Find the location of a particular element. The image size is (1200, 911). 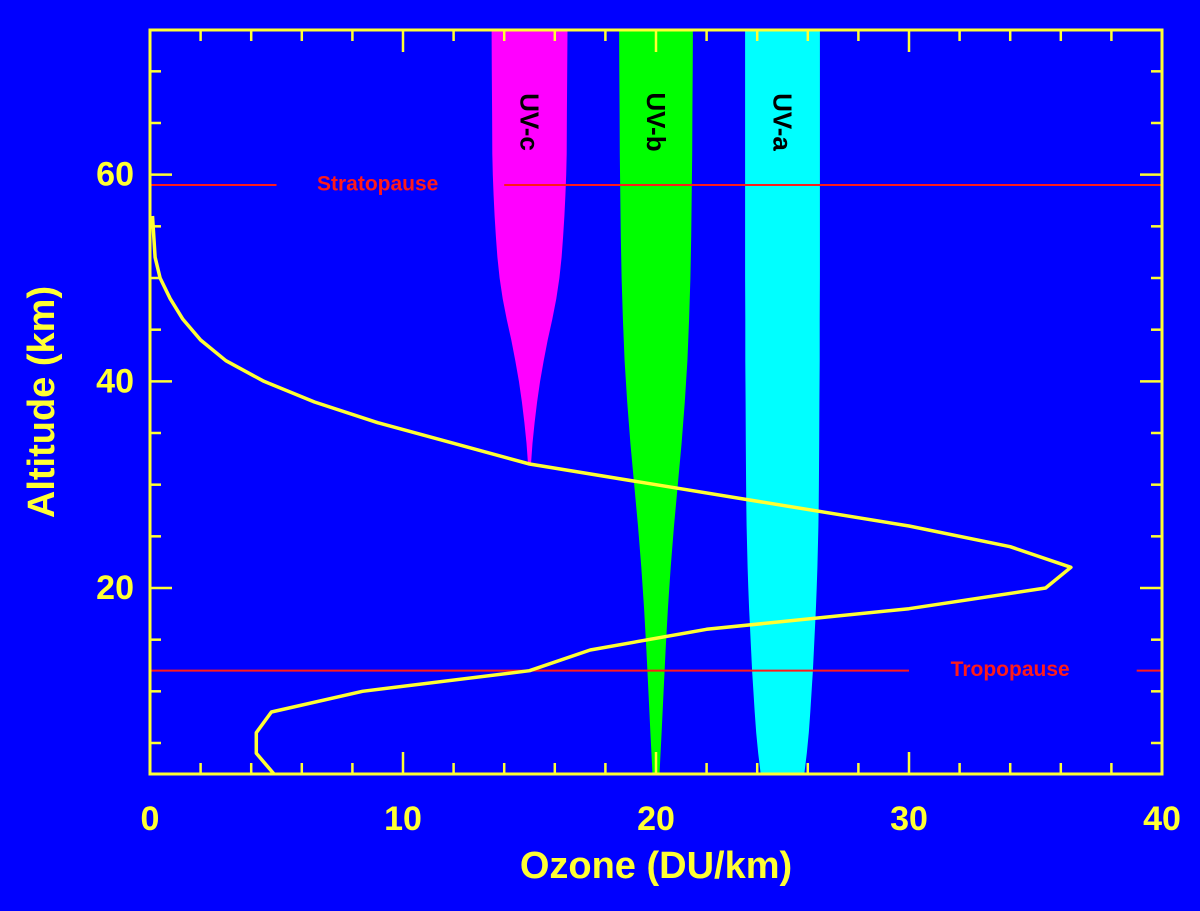

x-tick-label-40: 40 is located at coordinates (1162, 819).